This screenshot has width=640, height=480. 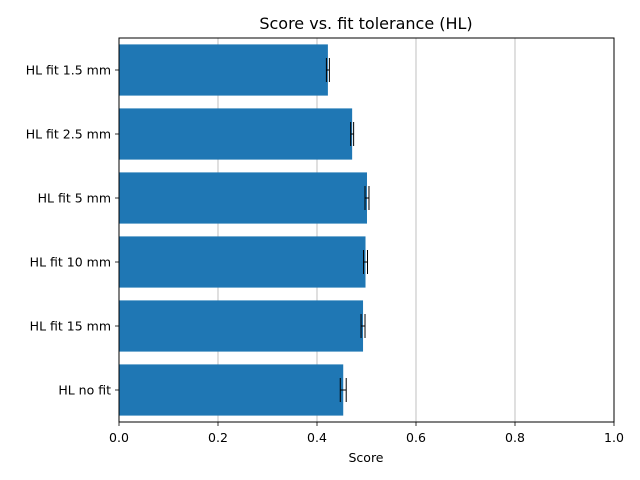 I want to click on y-tick-label: HL no fit, so click(x=84, y=390).